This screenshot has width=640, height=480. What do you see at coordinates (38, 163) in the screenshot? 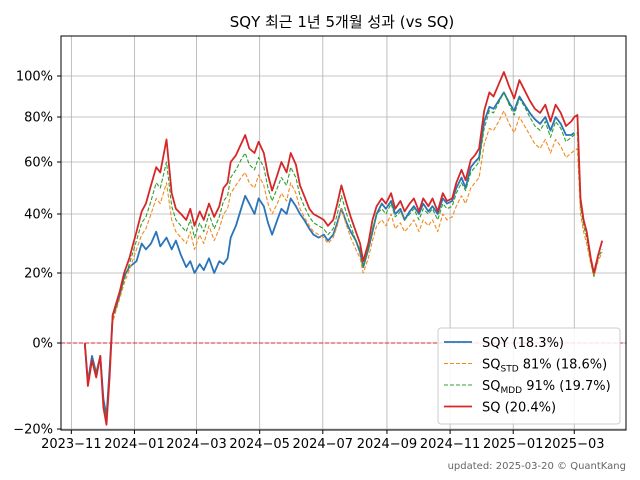
I see `y-tick-label: 60%` at bounding box center [38, 163].